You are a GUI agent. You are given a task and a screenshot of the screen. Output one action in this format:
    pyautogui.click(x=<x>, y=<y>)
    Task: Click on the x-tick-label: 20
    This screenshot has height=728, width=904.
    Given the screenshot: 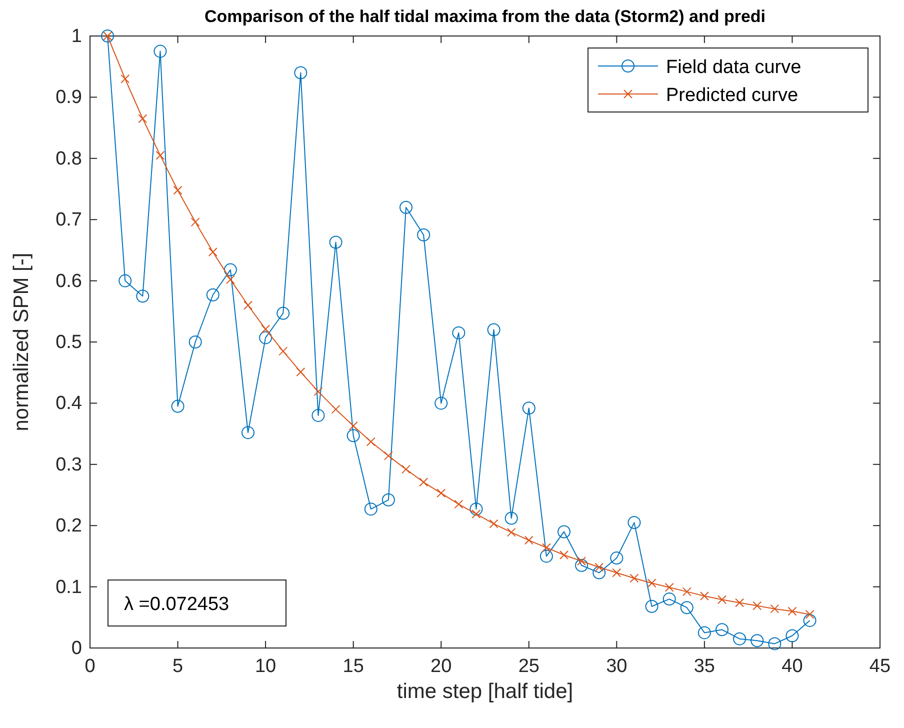 What is the action you would take?
    pyautogui.click(x=441, y=666)
    